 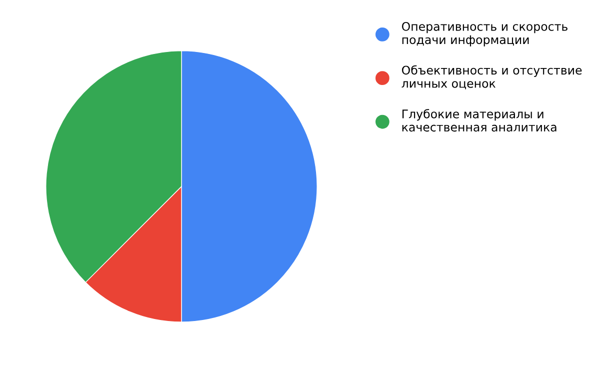 What do you see at coordinates (492, 77) in the screenshot?
I see `legend-label: Объективность и отсутствие личных оценок` at bounding box center [492, 77].